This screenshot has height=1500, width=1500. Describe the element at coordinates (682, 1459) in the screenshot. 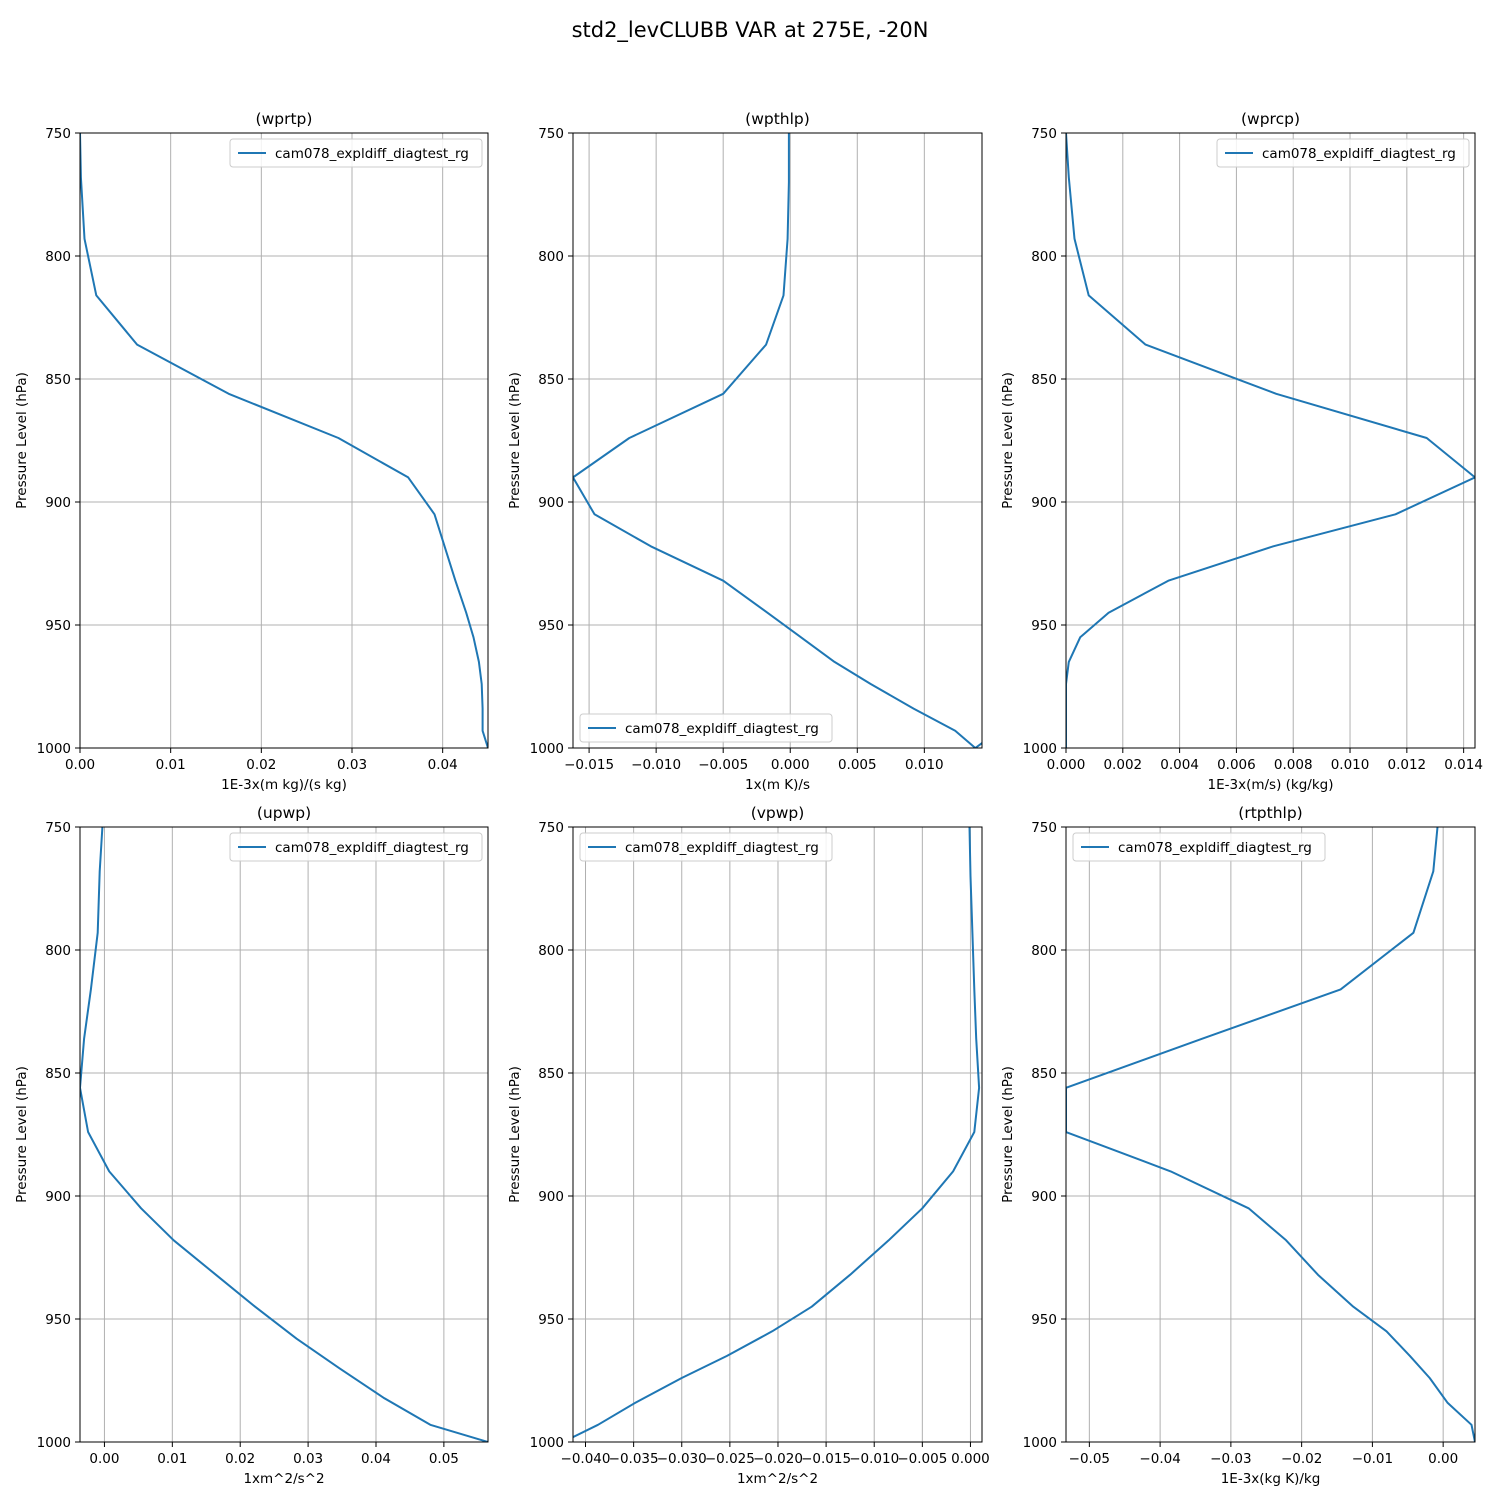

I see `x-tick-label: −0.030` at that location.